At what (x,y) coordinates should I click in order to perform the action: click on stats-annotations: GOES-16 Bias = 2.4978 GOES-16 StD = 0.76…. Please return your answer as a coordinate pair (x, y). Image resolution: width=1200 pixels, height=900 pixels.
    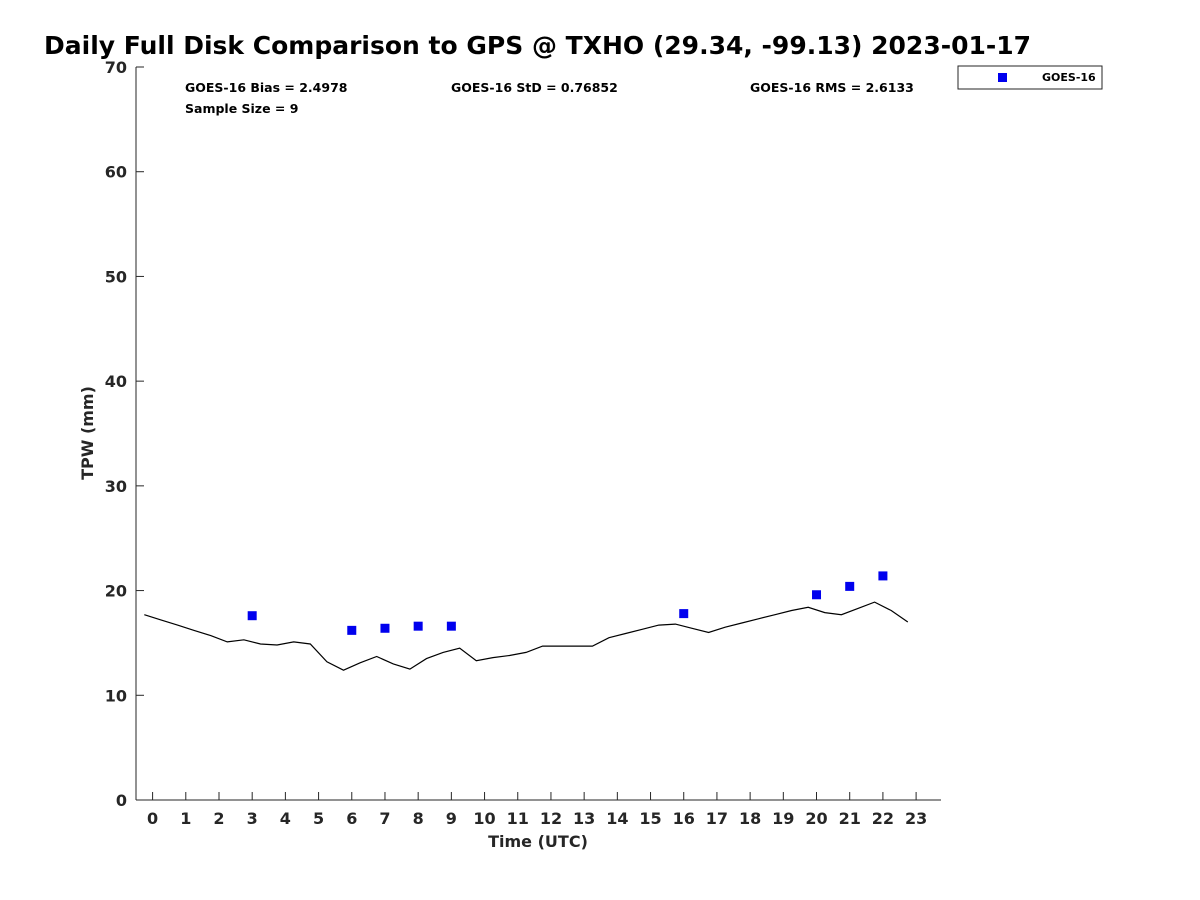
    Looking at the image, I should click on (549, 98).